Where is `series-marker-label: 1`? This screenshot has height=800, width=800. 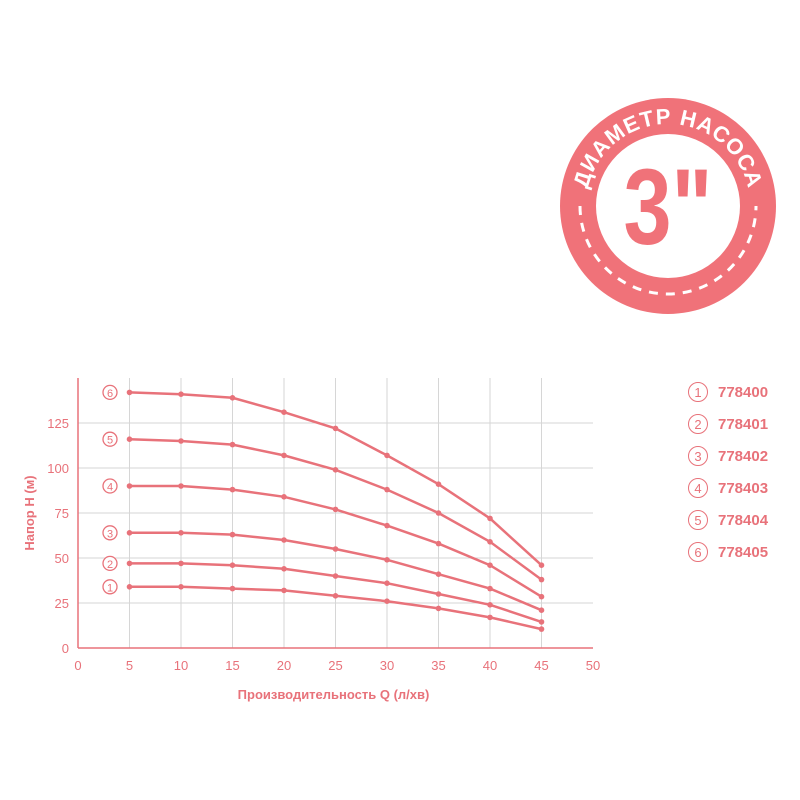 series-marker-label: 1 is located at coordinates (110, 588).